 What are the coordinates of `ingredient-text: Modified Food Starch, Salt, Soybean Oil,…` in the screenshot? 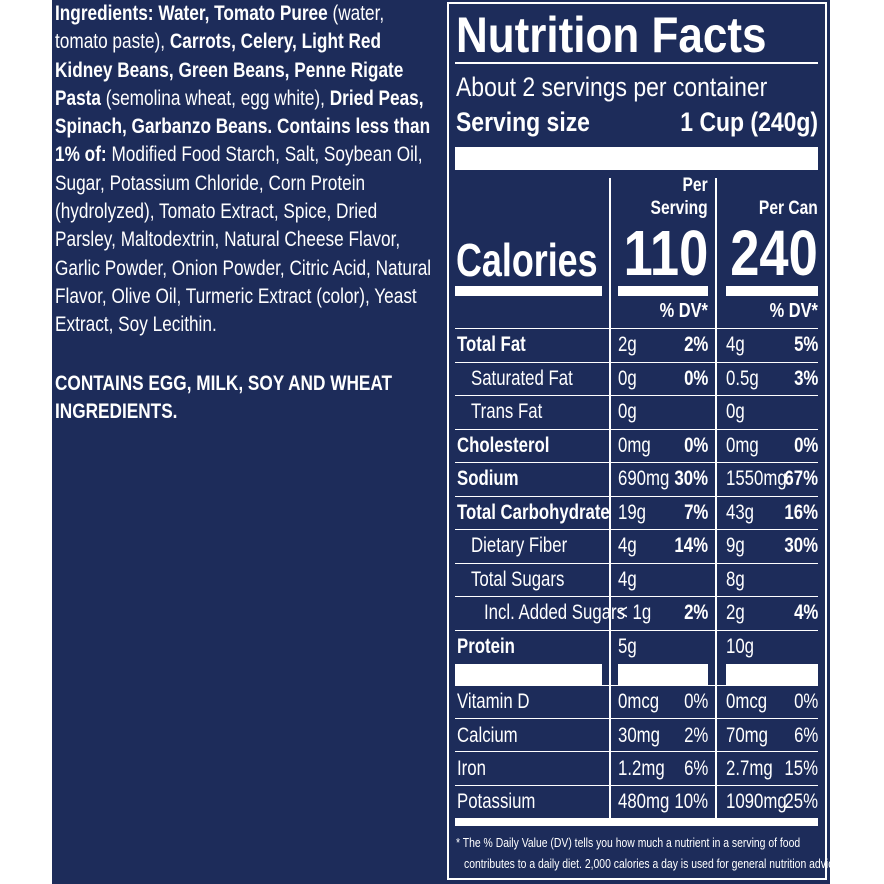 It's located at (243, 240).